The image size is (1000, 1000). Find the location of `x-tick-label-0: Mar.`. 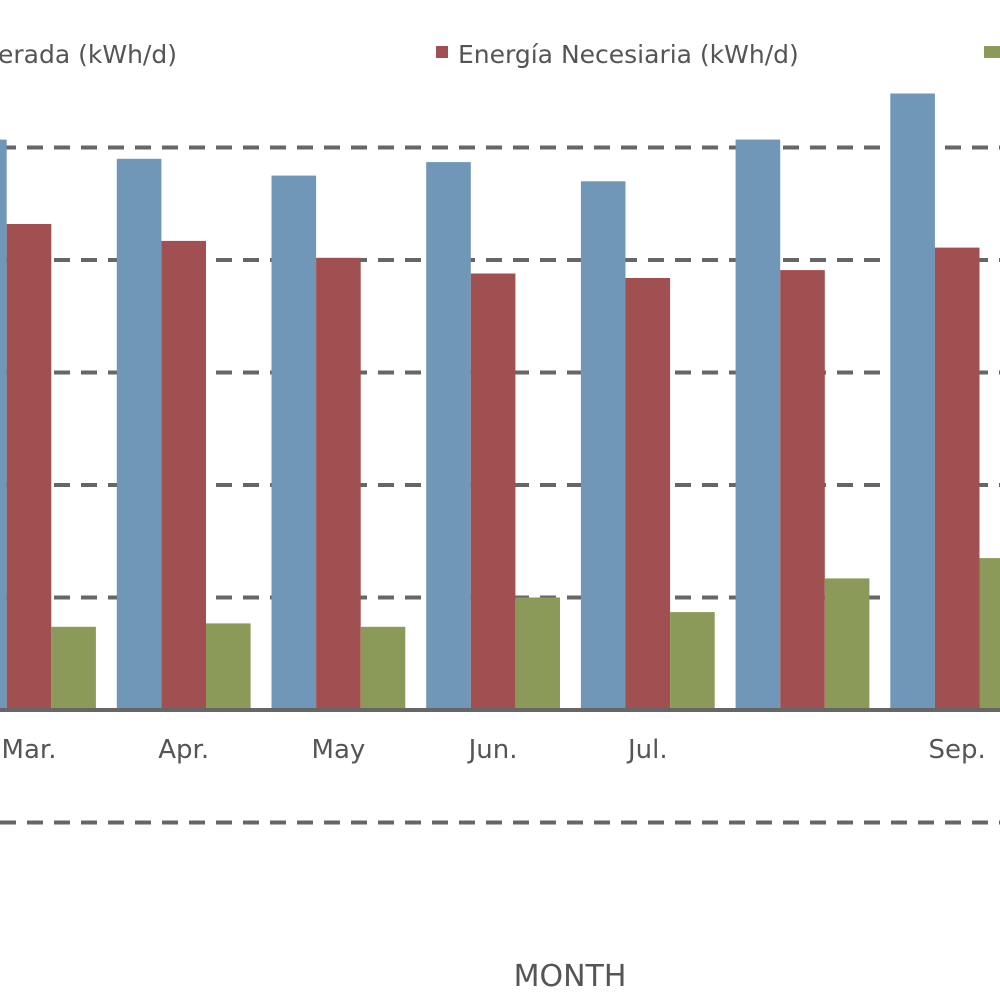

x-tick-label-0: Mar. is located at coordinates (29, 750).